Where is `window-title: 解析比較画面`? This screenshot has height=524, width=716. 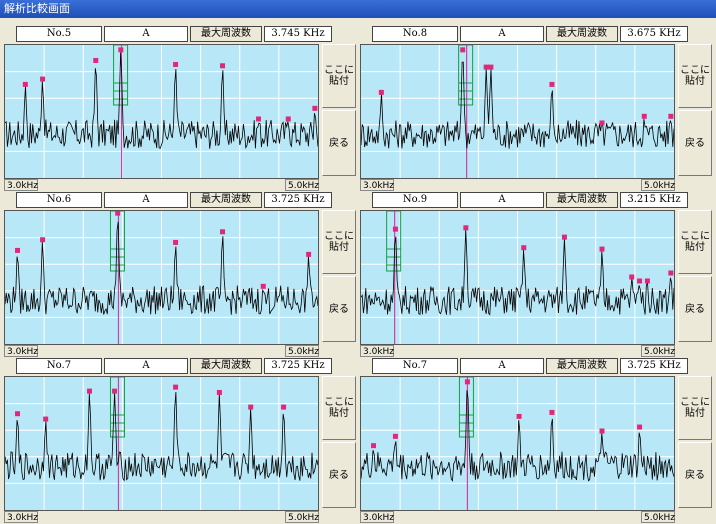
window-title: 解析比較画面 is located at coordinates (358, 9).